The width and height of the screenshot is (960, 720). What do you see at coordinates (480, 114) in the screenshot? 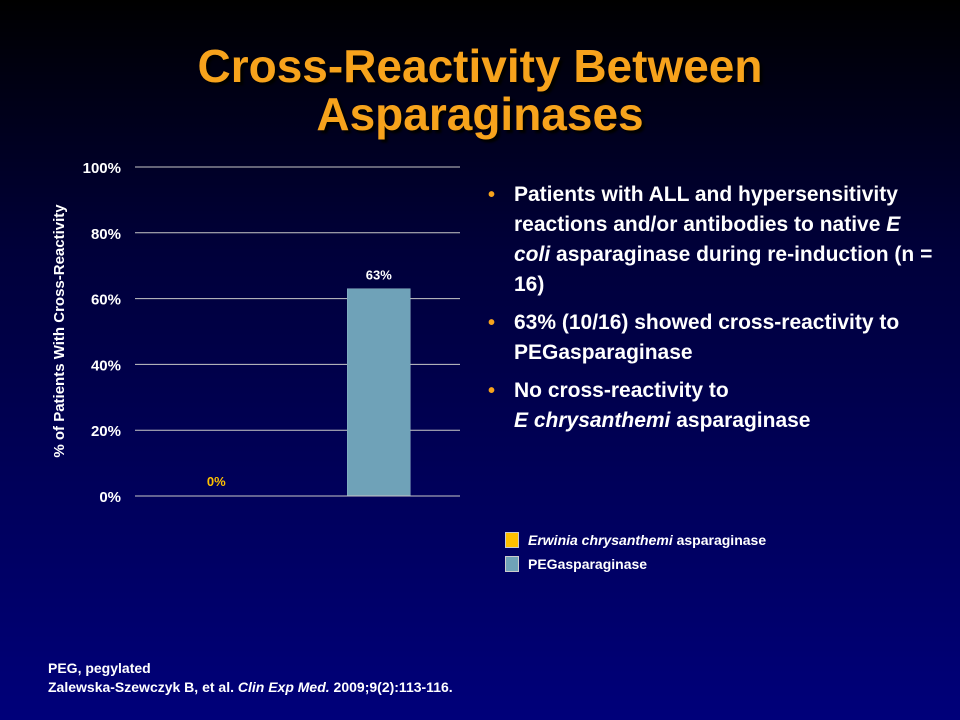
I see `title-line-2: Asparaginases` at bounding box center [480, 114].